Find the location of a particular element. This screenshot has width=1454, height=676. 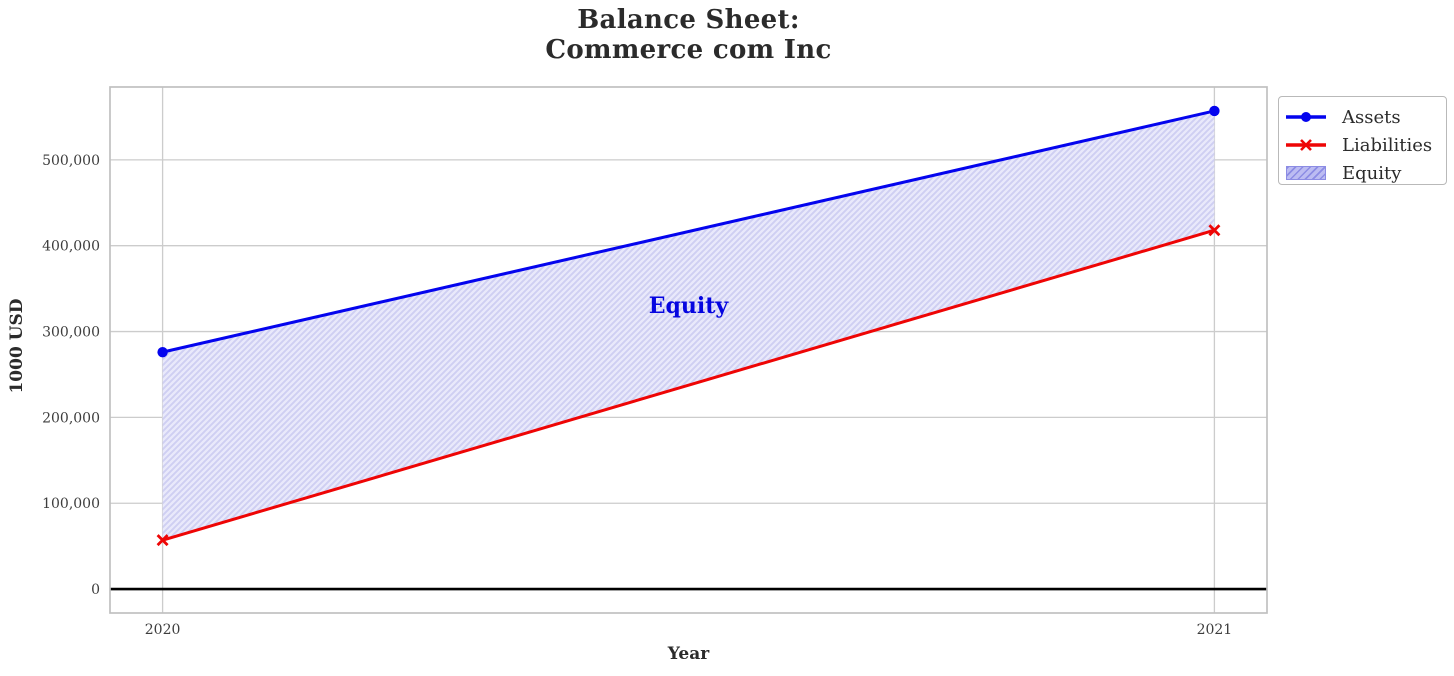

x-tick-label: 2020 is located at coordinates (163, 630).